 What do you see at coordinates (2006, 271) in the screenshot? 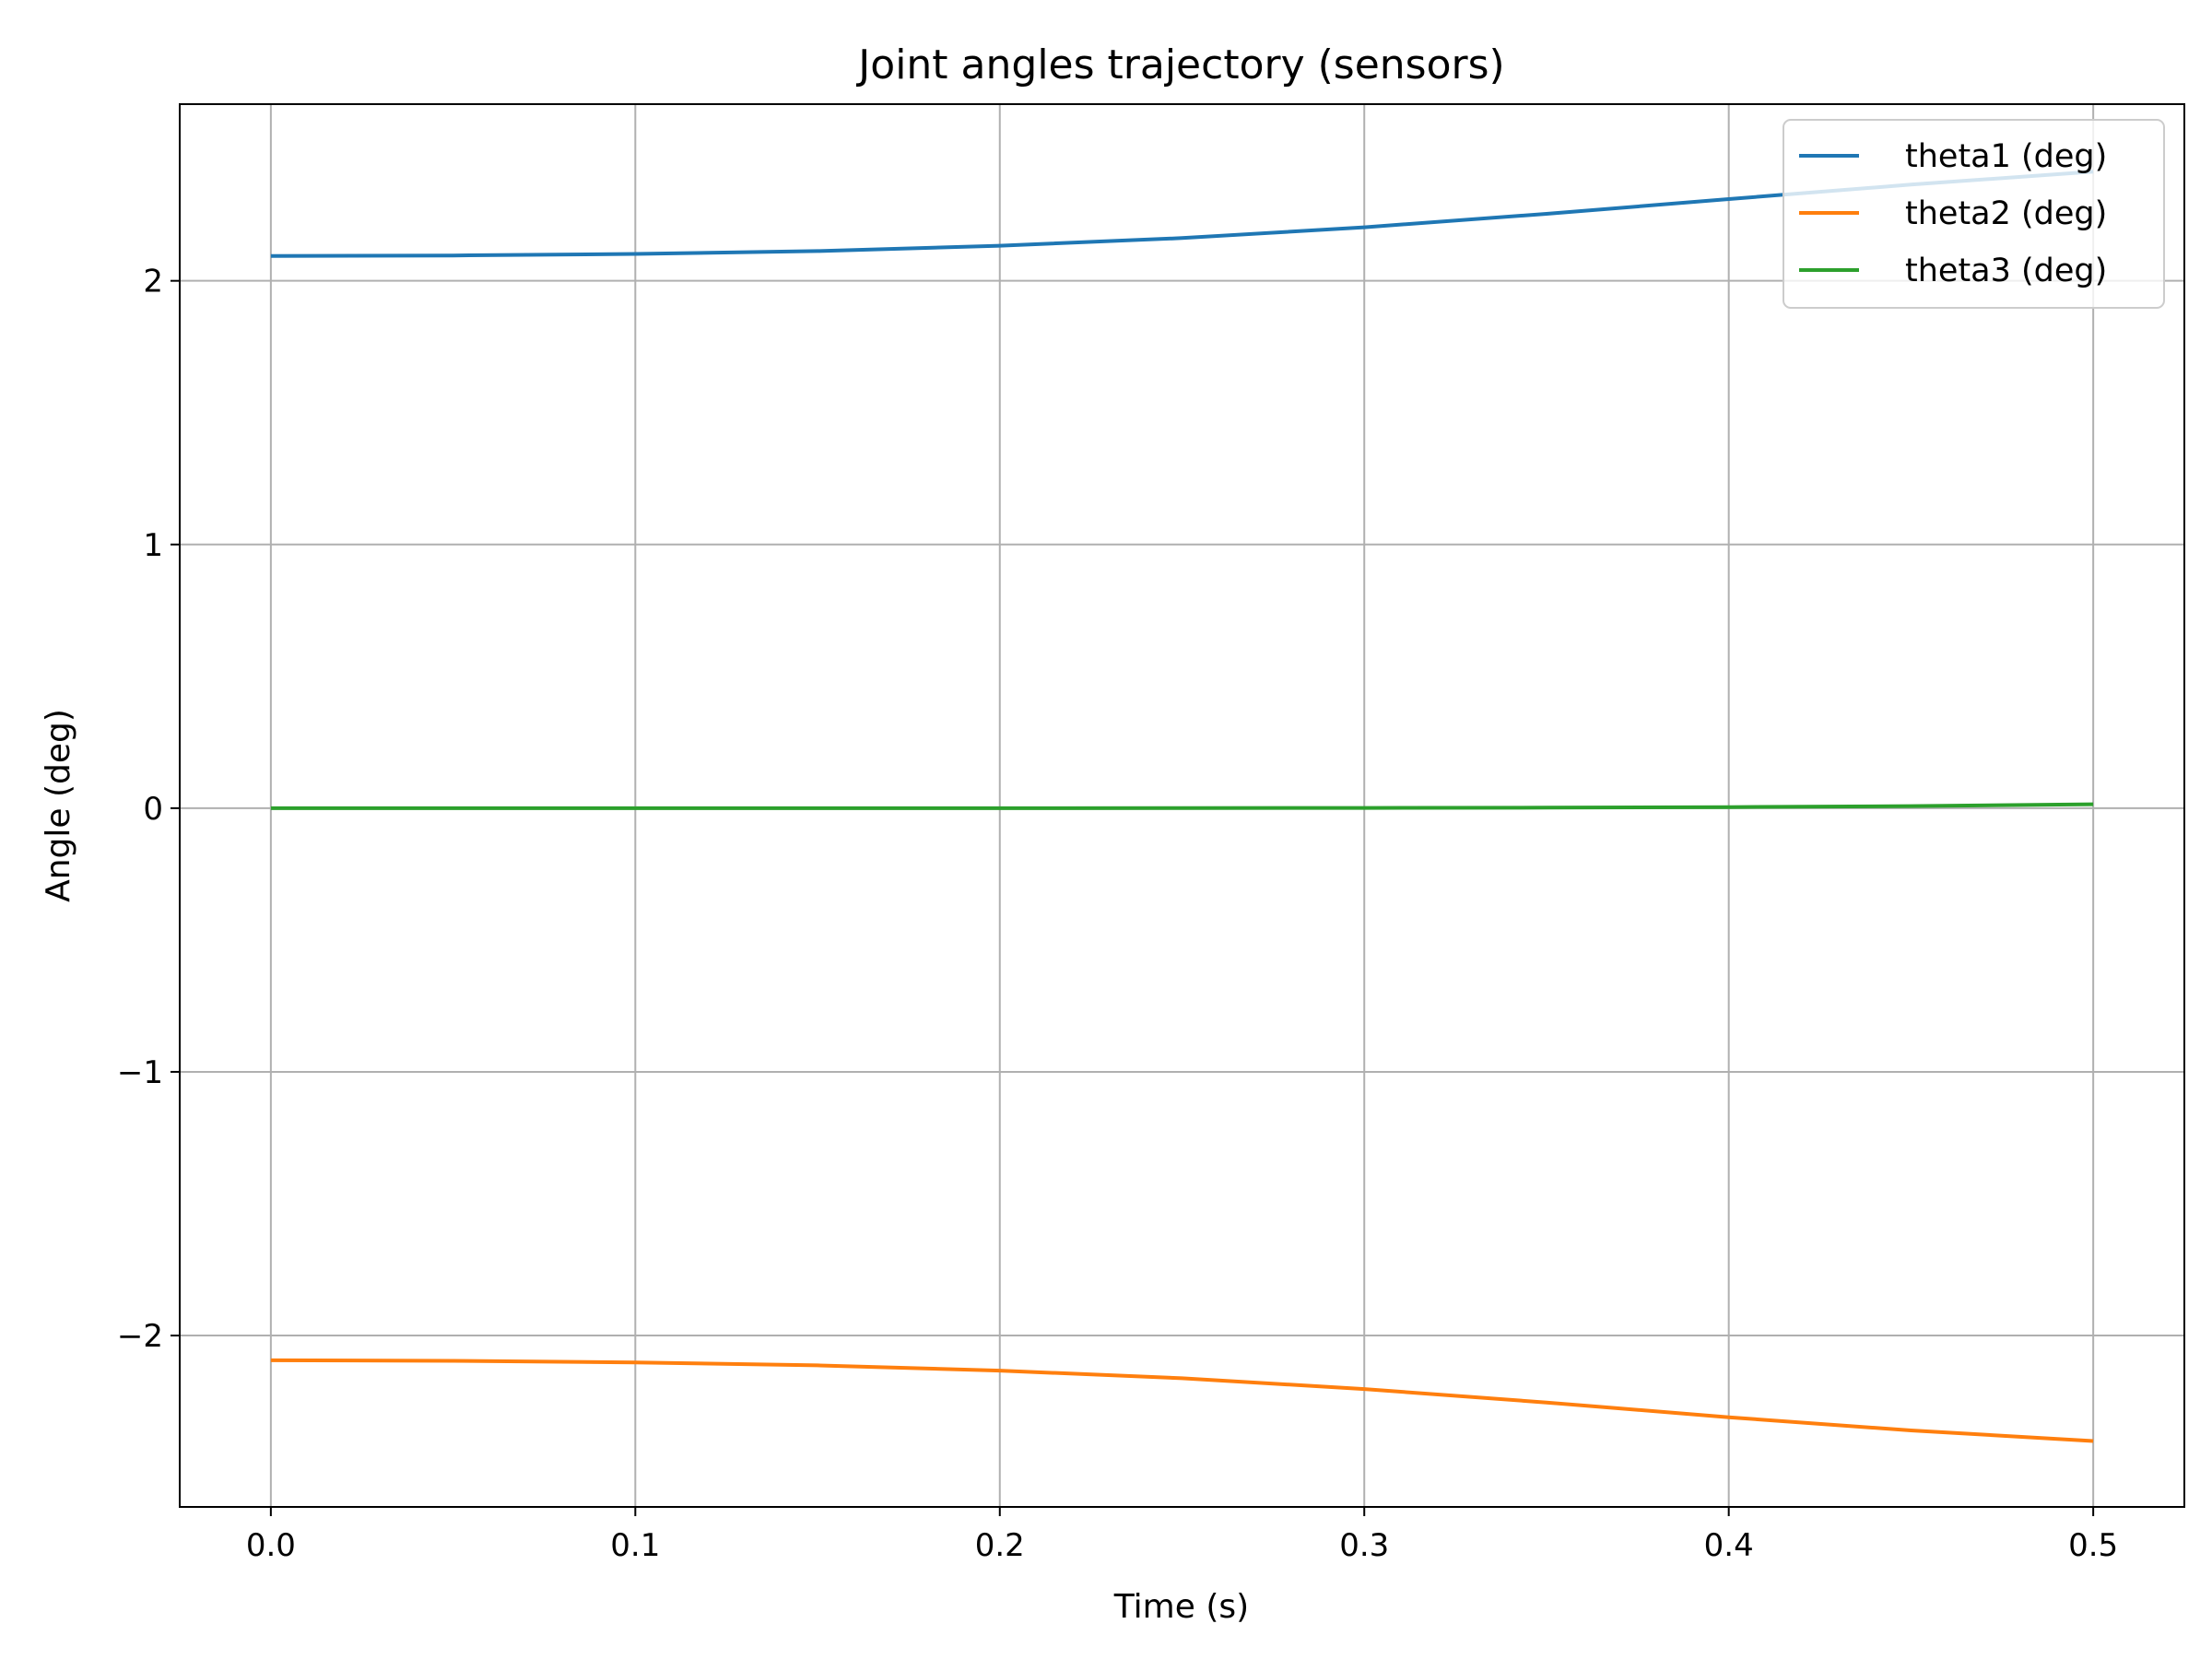
I see `legend-label-3: theta3 (deg)` at bounding box center [2006, 271].